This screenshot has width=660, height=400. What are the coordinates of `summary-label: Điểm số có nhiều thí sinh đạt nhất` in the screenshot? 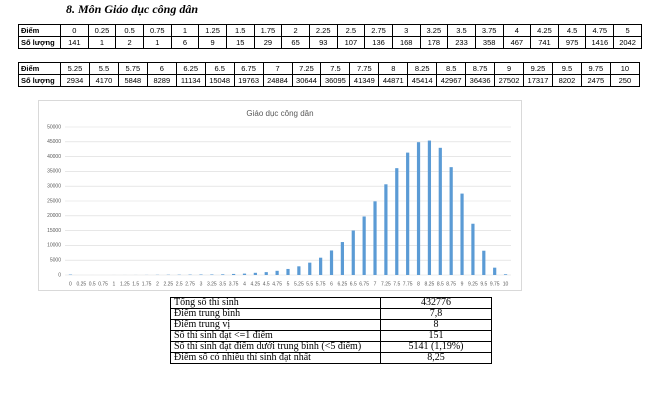 It's located at (275, 358).